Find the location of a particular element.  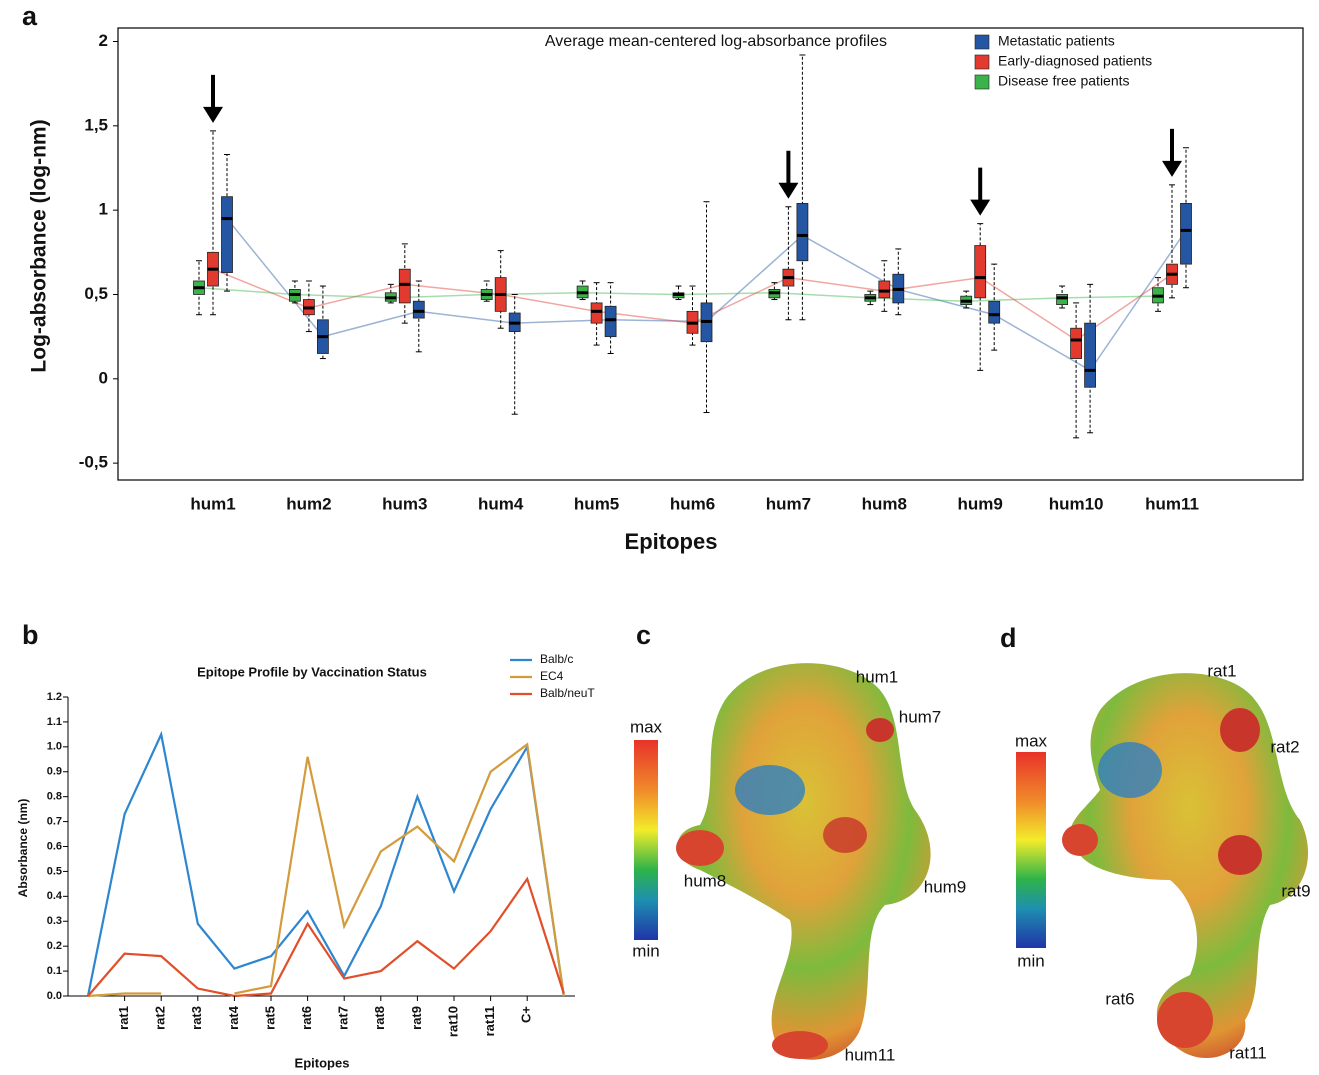

y-tick-label: 0.1 is located at coordinates (54, 971).